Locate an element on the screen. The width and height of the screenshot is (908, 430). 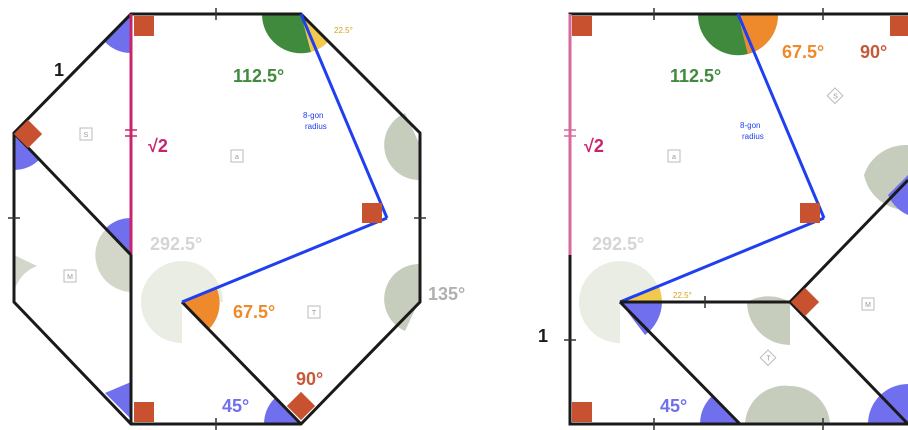
left-piece-marker-letter: T is located at coordinates (314, 313).